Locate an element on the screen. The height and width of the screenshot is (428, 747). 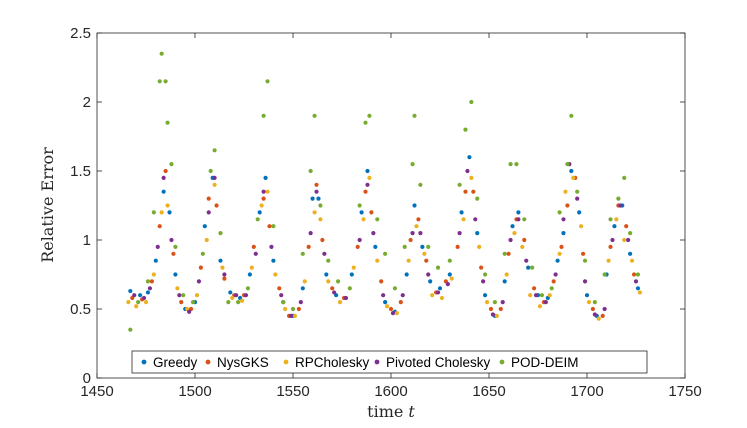
x-tick-label: 1500 is located at coordinates (194, 391).